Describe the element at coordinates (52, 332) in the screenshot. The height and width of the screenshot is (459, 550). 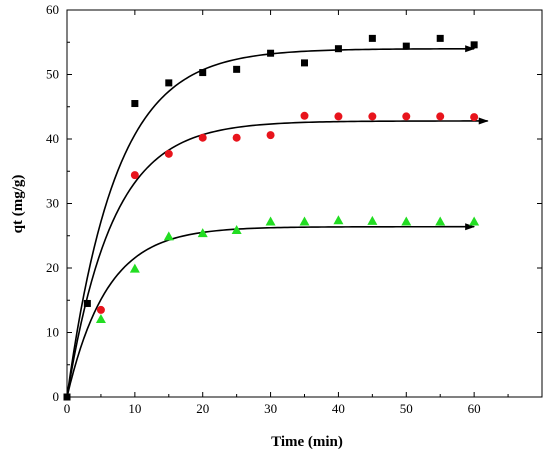
I see `y-tick-label: 10` at that location.